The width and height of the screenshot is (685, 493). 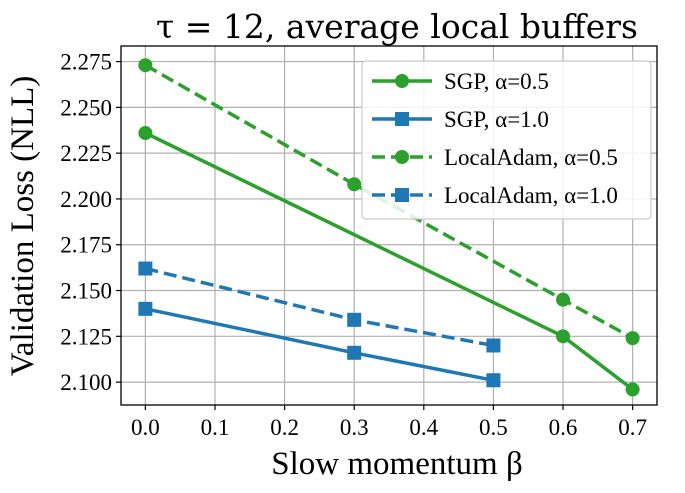 What do you see at coordinates (423, 427) in the screenshot?
I see `x-tick-label: 0.4` at bounding box center [423, 427].